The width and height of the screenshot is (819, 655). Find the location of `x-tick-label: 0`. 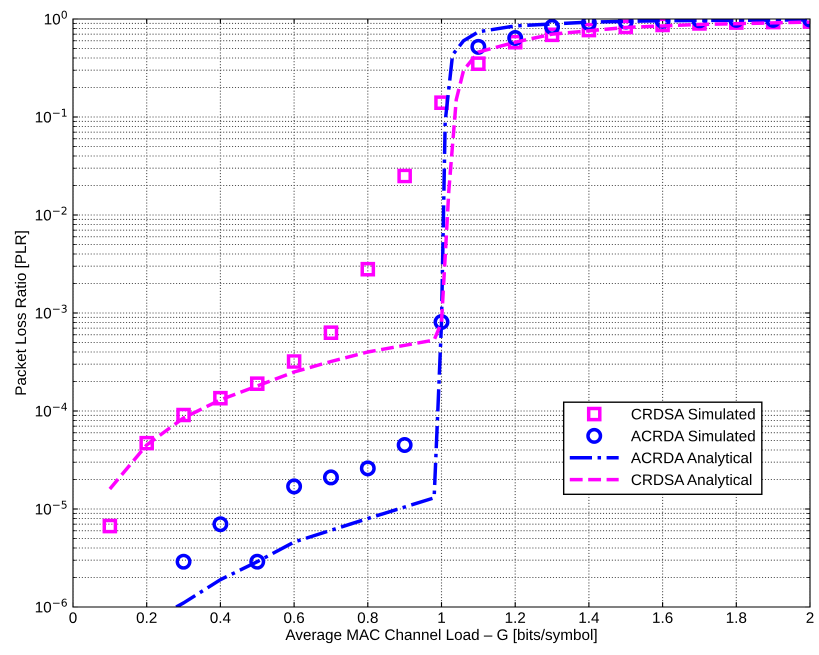

x-tick-label: 0 is located at coordinates (73, 618).